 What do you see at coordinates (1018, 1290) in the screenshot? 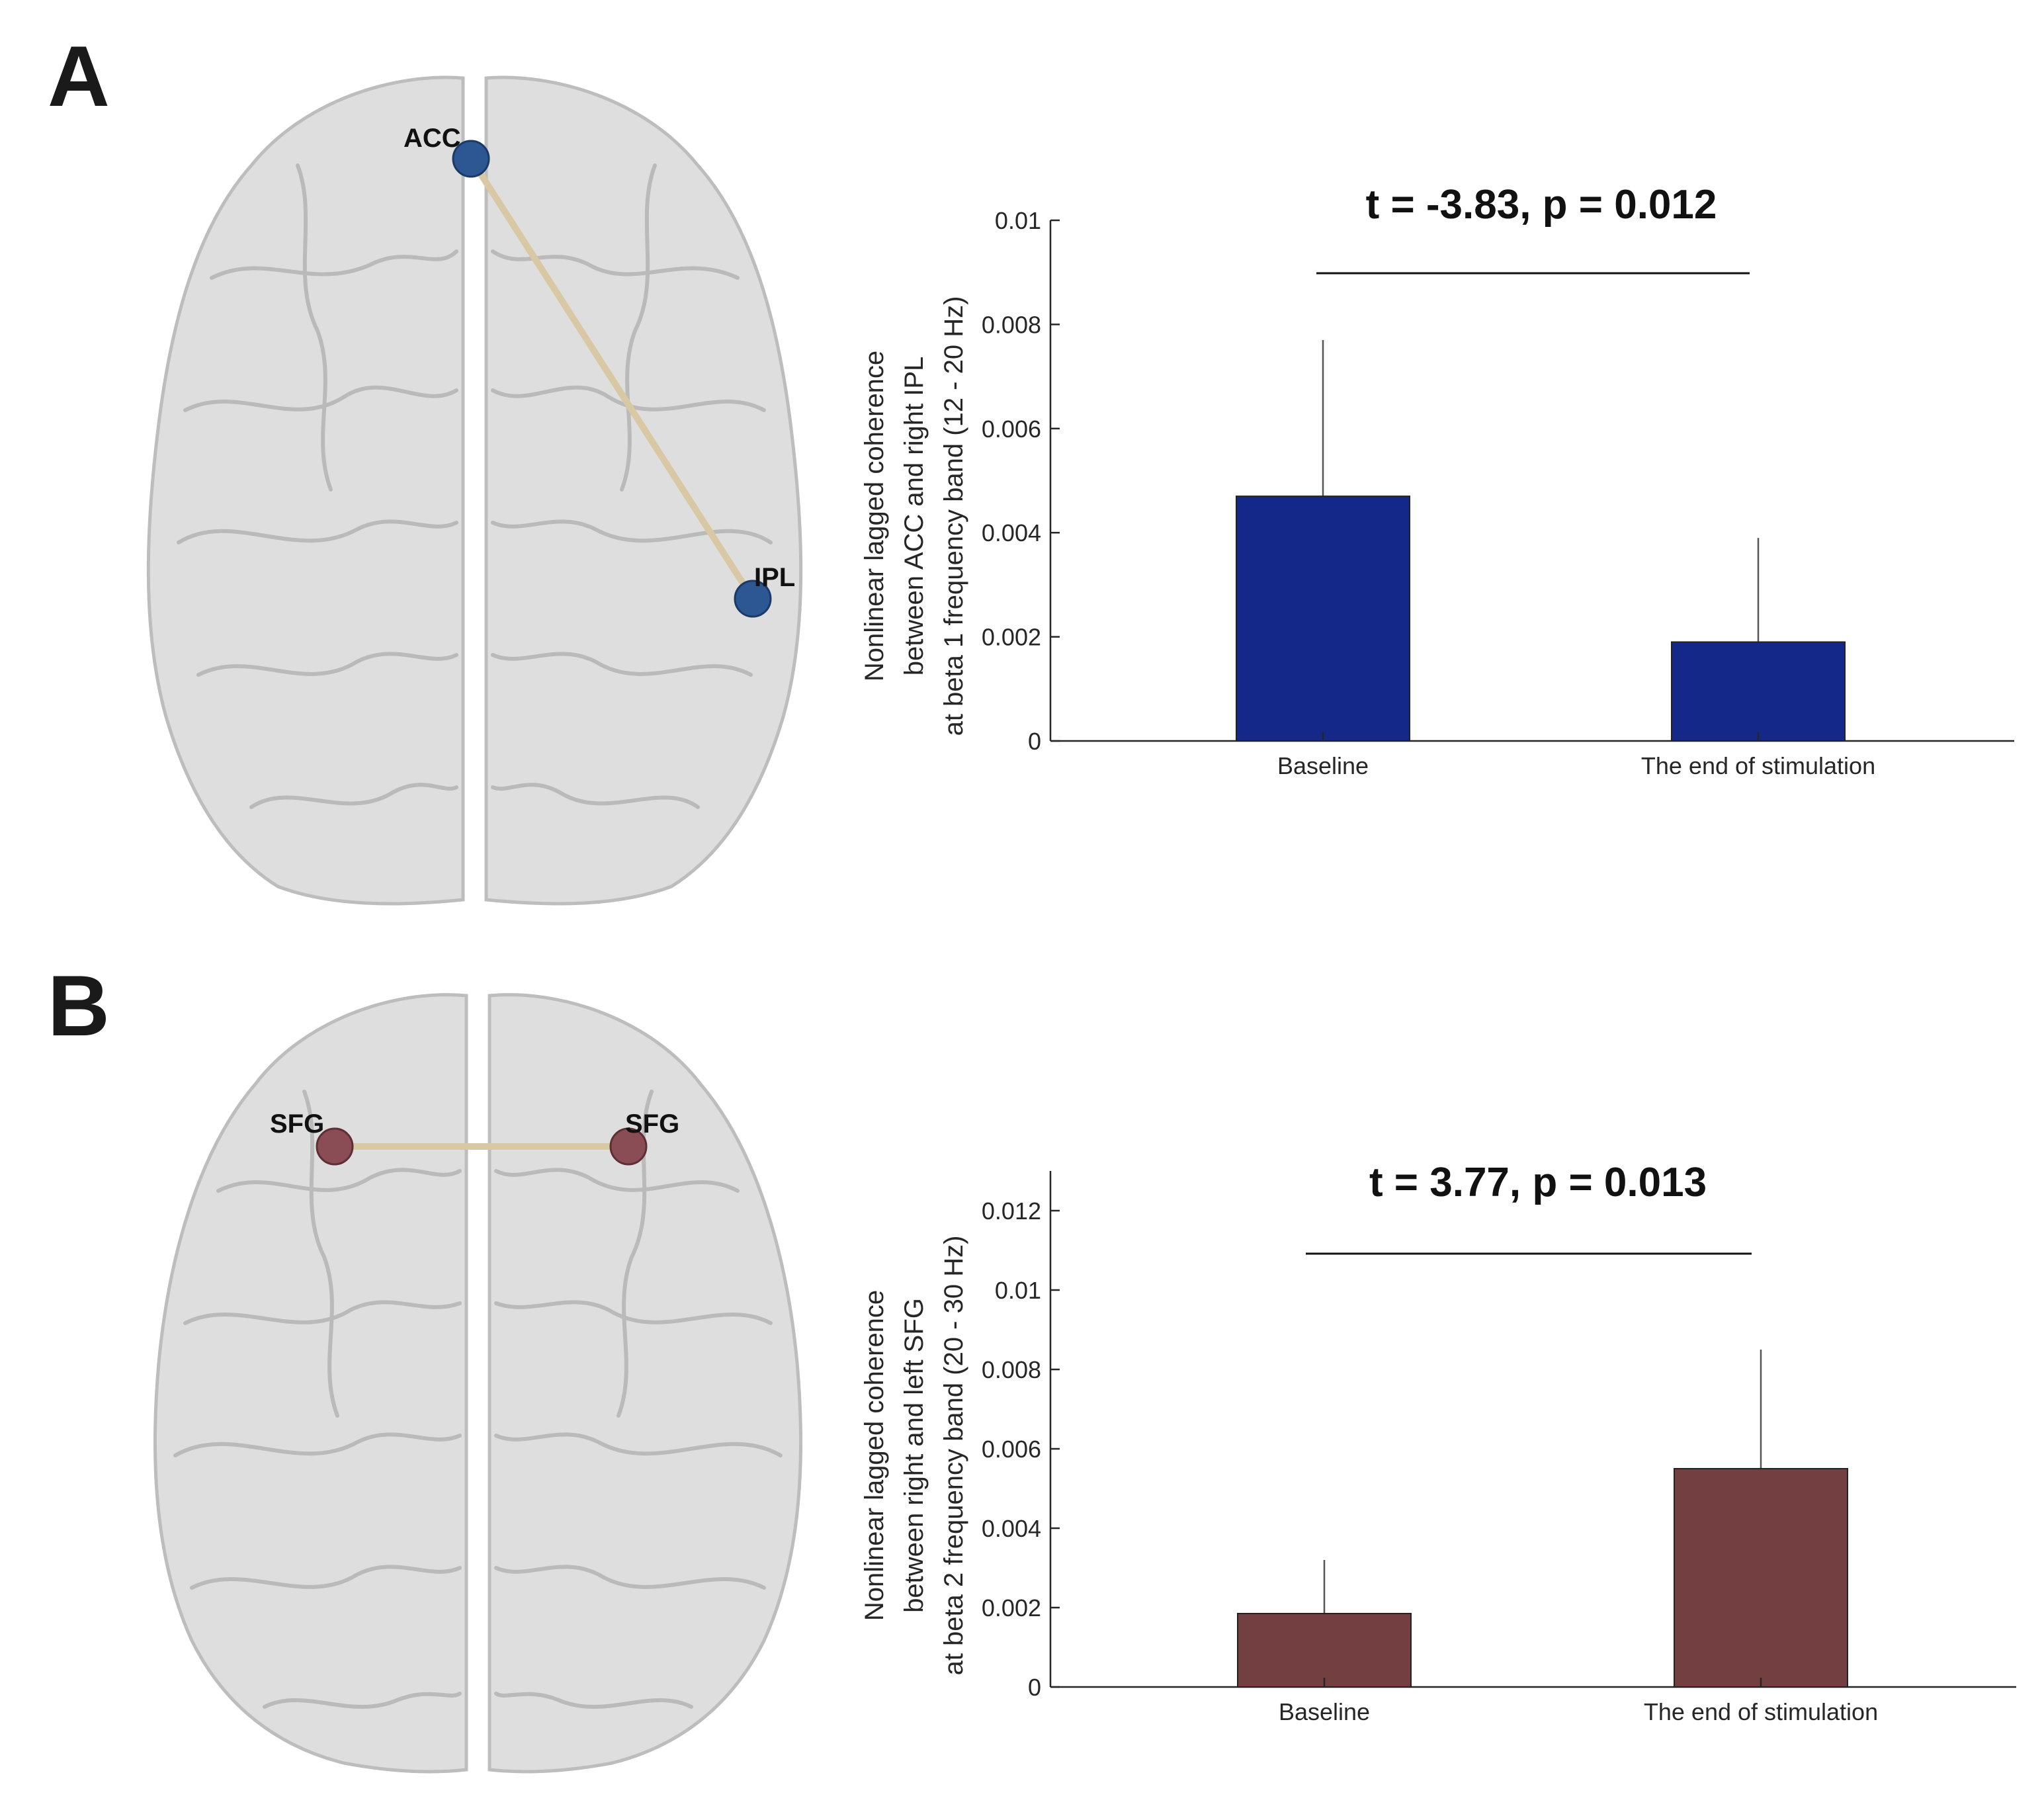
I see `chart-b-ytick-label: 0.01` at bounding box center [1018, 1290].